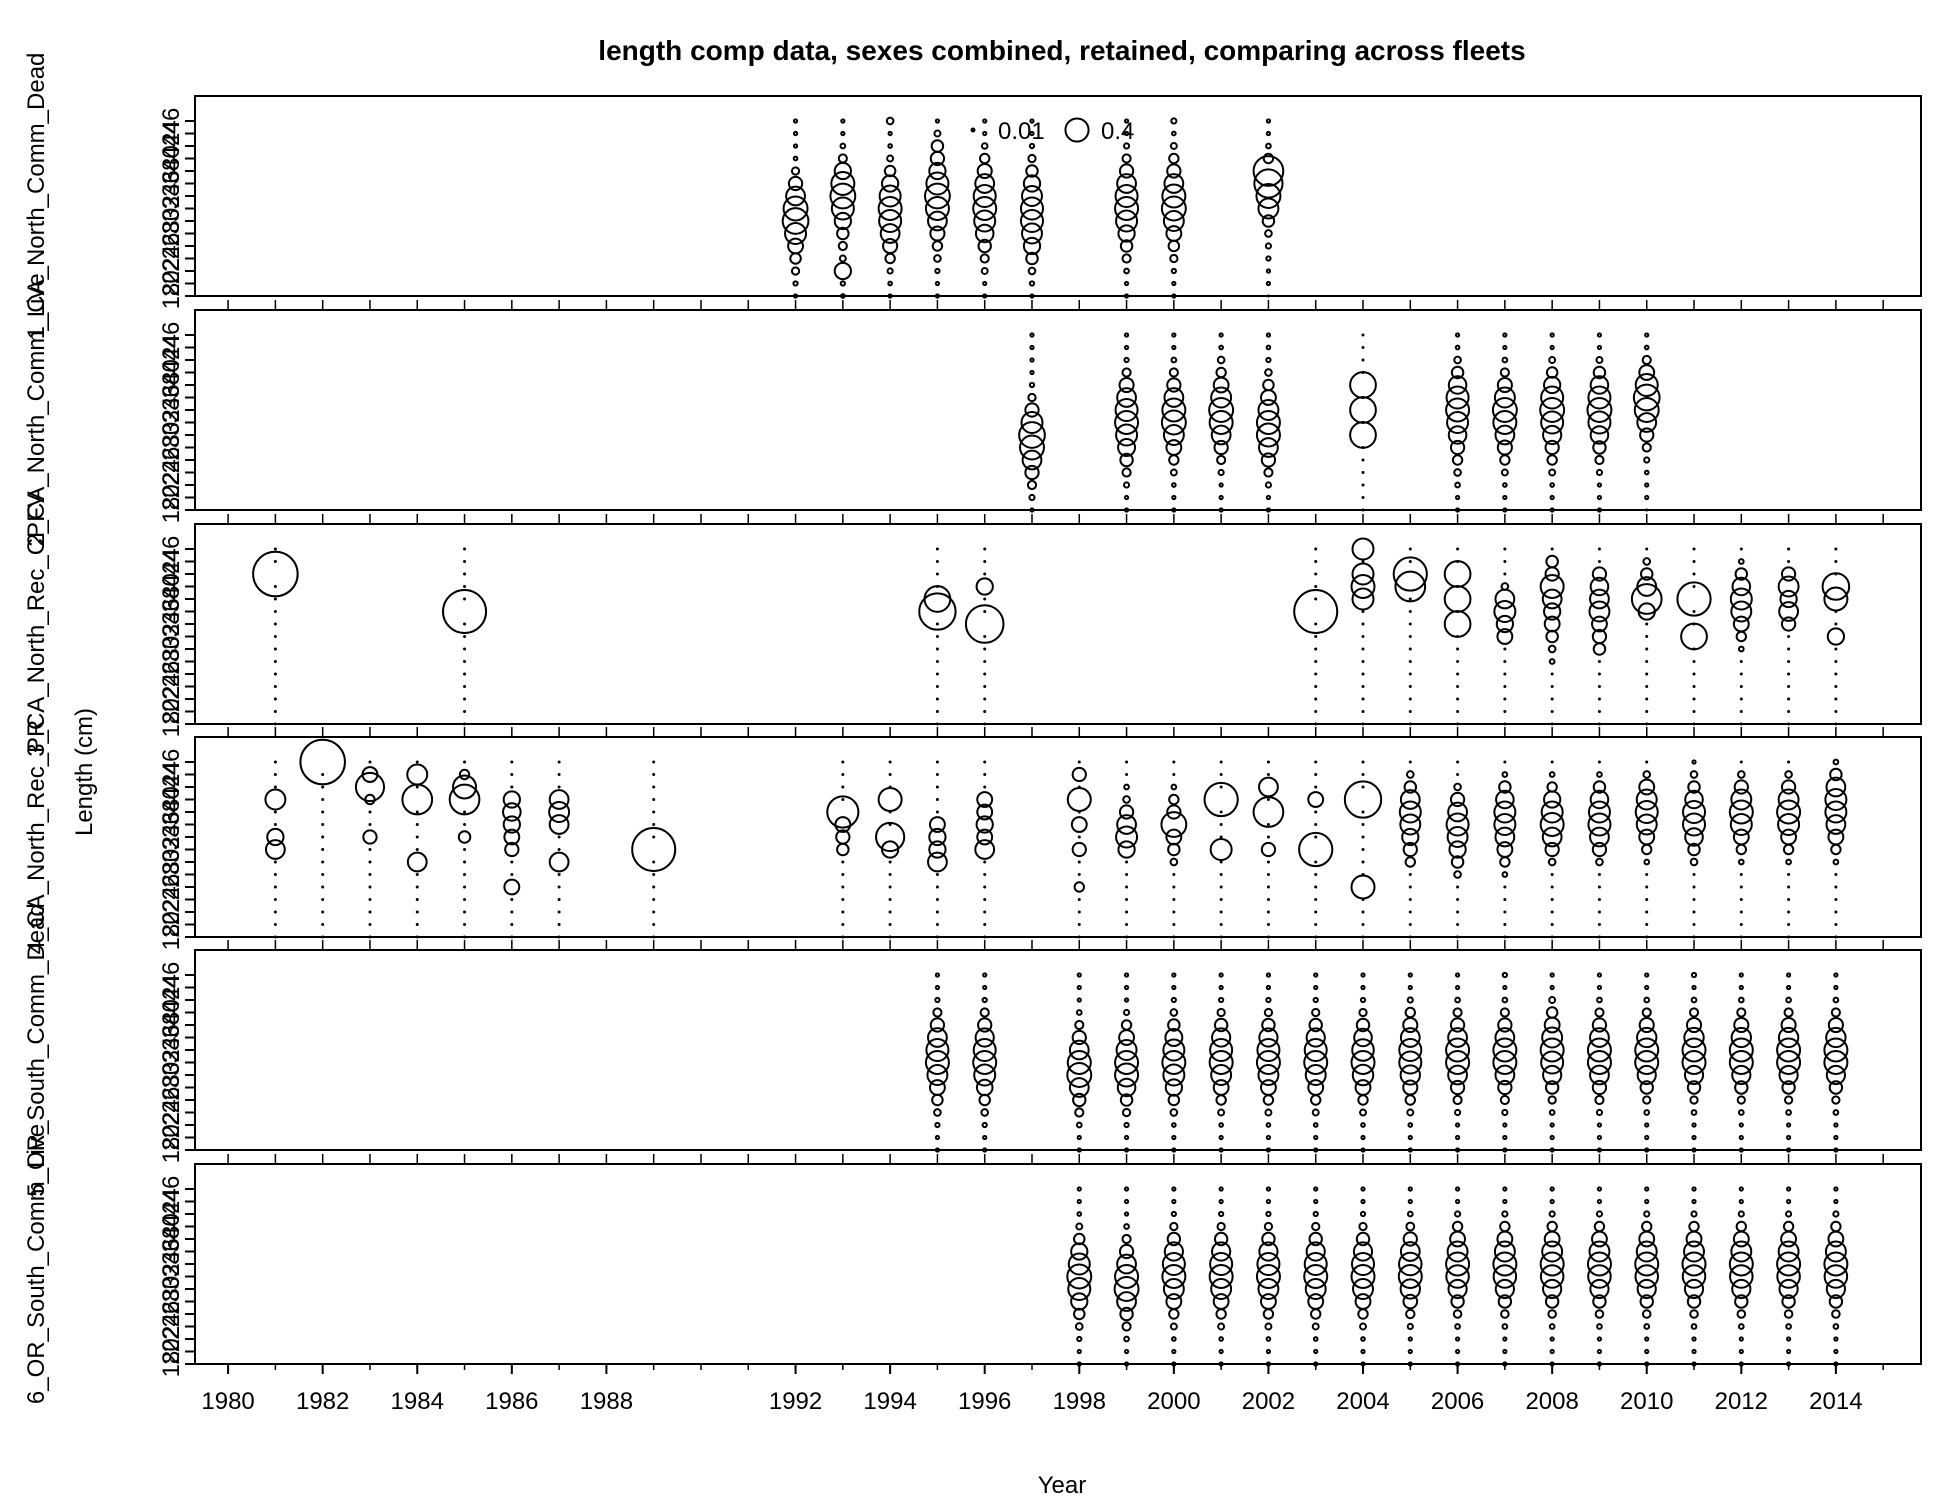  I want to click on y-tick-label: 40, so click(171, 586).